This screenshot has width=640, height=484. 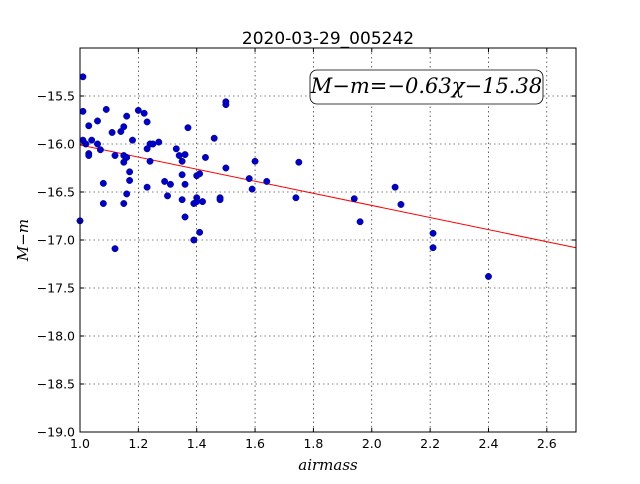 What do you see at coordinates (80, 443) in the screenshot?
I see `x-tick-label: 1.0` at bounding box center [80, 443].